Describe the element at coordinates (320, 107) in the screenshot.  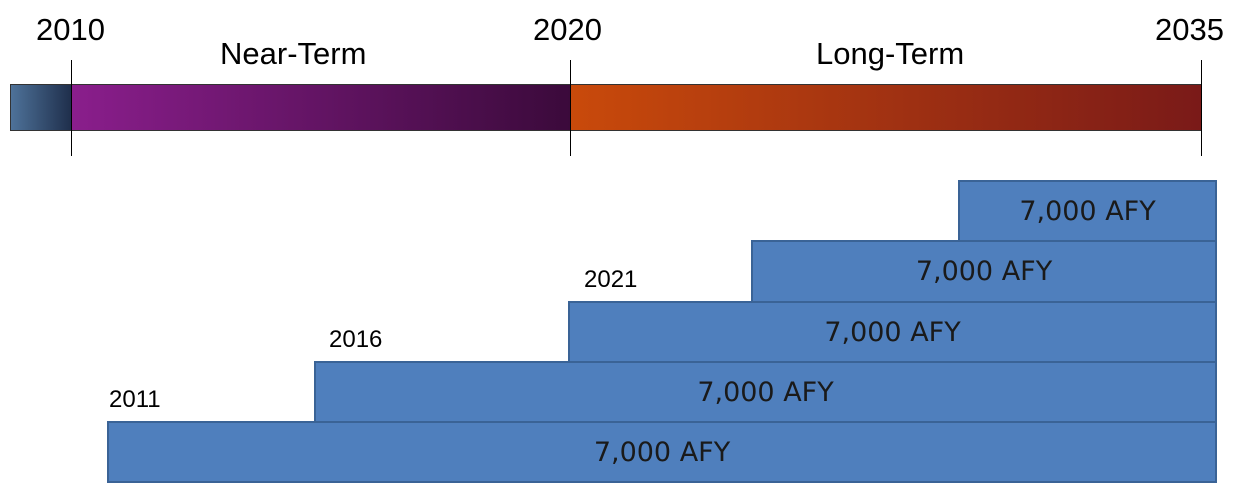
I see `timeline-segment-near-term` at that location.